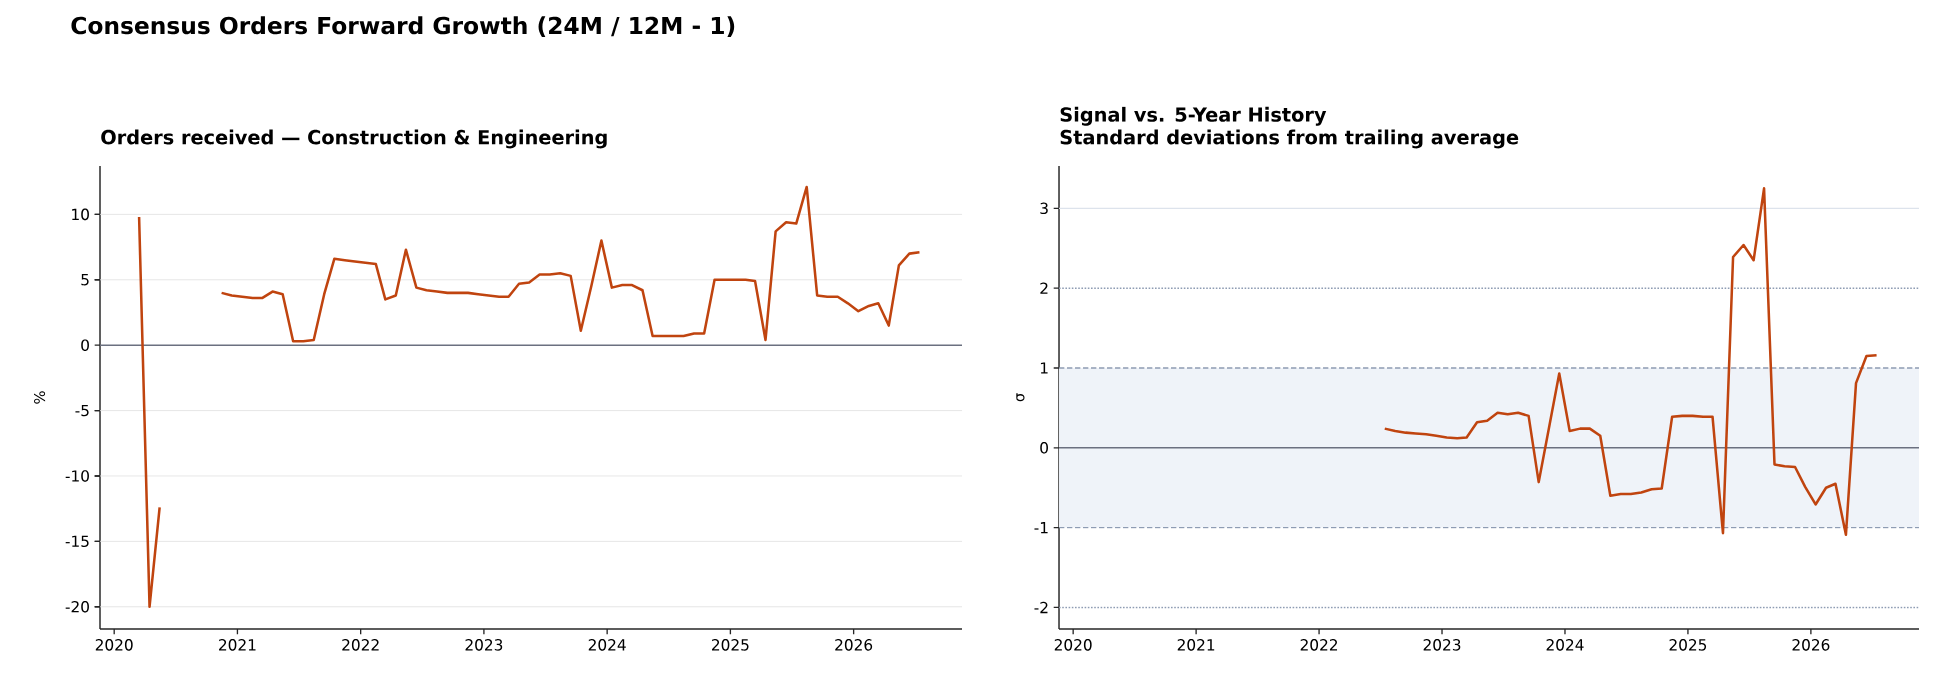 The height and width of the screenshot is (679, 1934). I want to click on chart-subtitle: Orders received — Construction & Engineering, so click(354, 139).